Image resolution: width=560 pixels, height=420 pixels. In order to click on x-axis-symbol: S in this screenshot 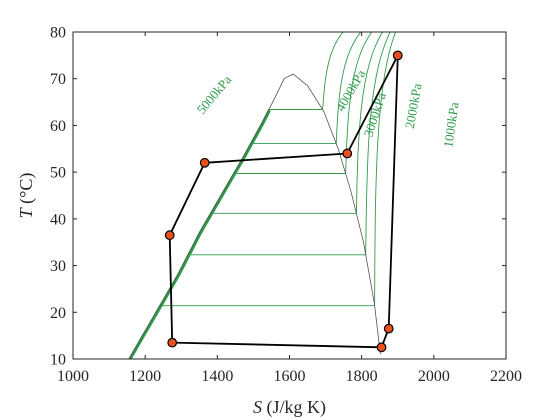, I will do `click(257, 407)`.